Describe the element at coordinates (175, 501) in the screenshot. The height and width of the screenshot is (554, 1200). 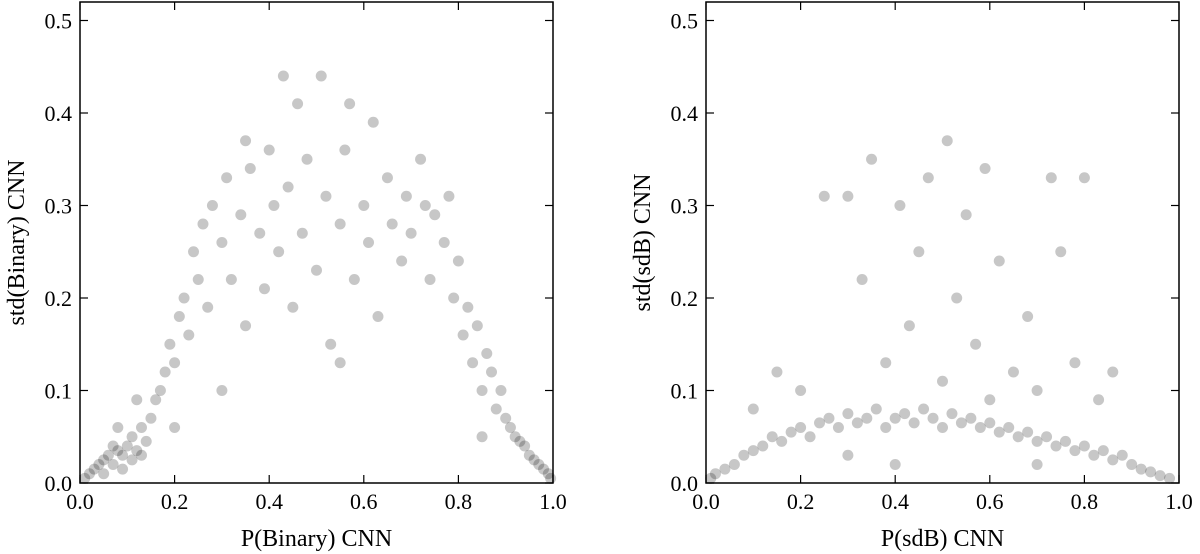
I see `x-tick-label: 0.2` at that location.